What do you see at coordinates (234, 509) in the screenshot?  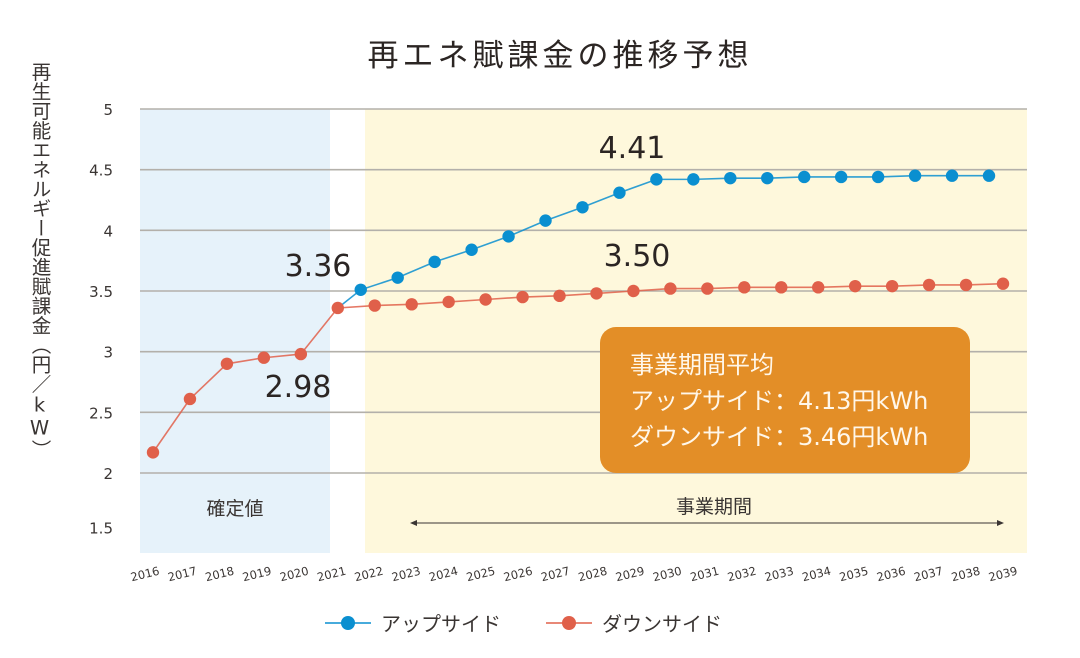 I see `confirmed-region-label: 確定値` at bounding box center [234, 509].